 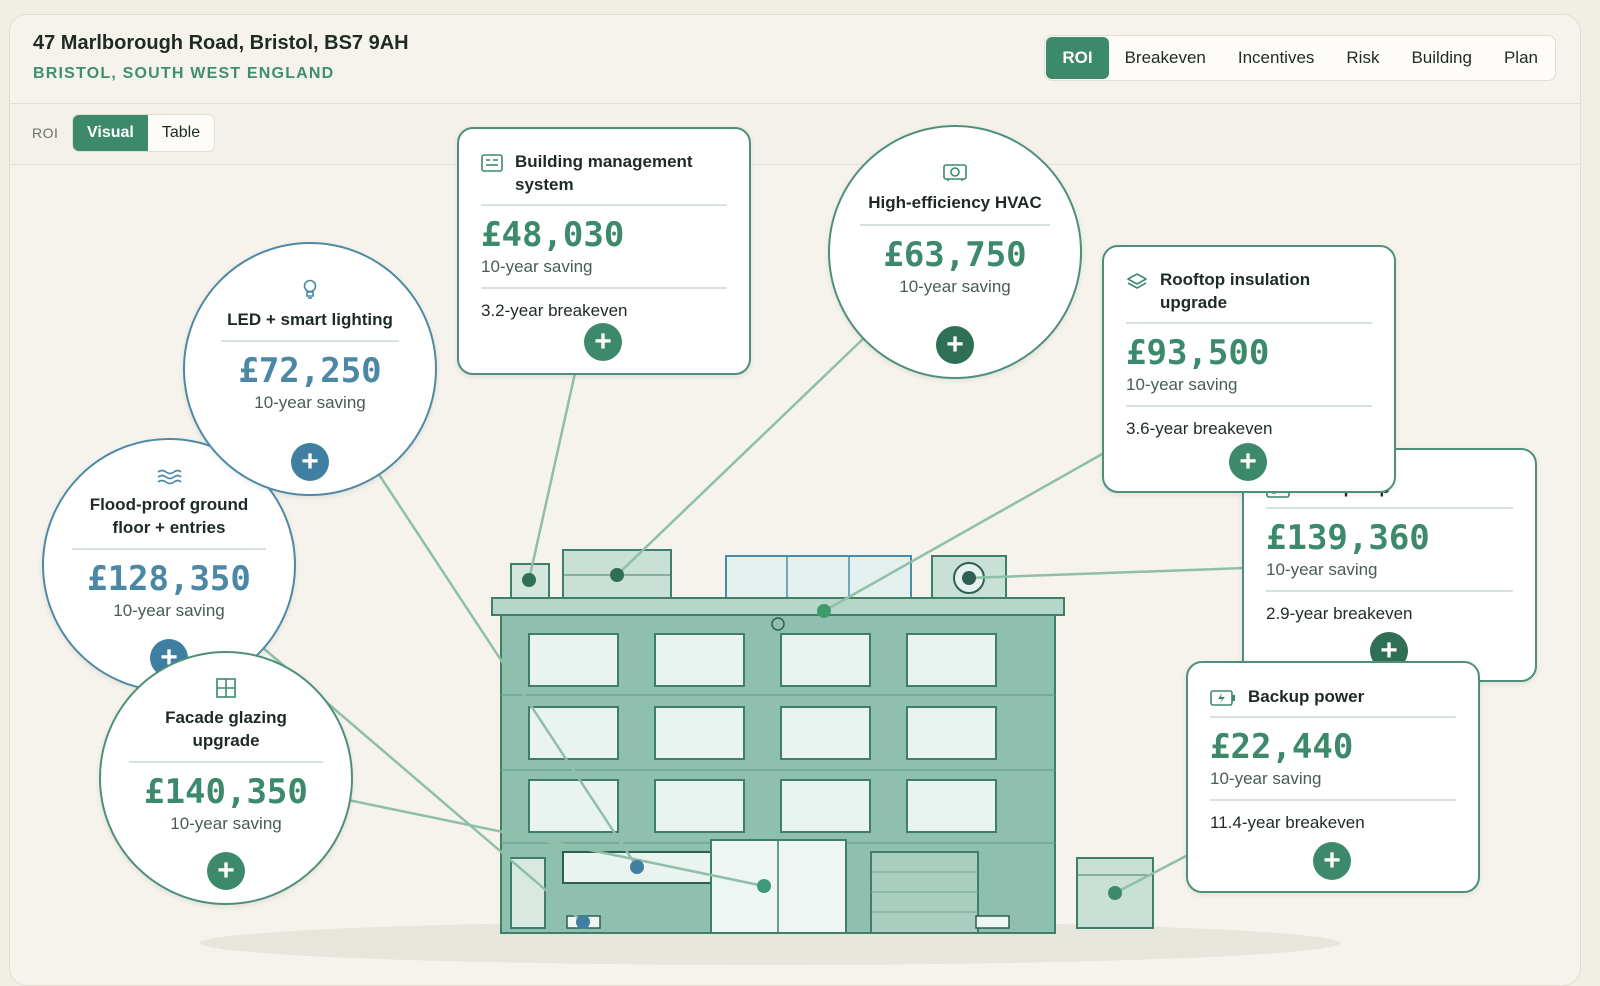 What do you see at coordinates (507, 670) in the screenshot?
I see `connector-led` at bounding box center [507, 670].